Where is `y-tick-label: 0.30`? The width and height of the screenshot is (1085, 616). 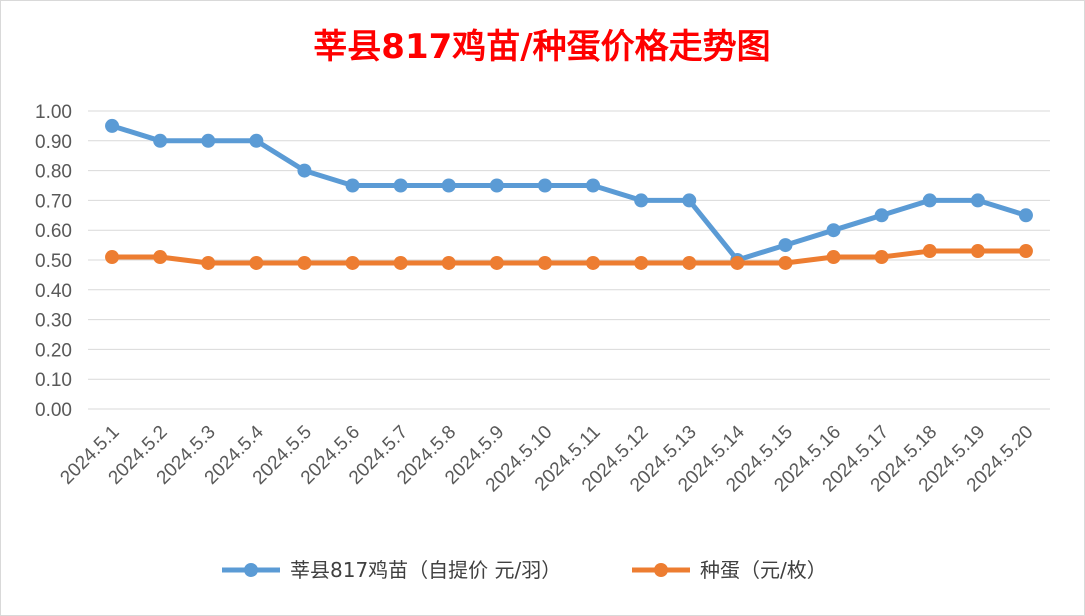 y-tick-label: 0.30 is located at coordinates (53, 321).